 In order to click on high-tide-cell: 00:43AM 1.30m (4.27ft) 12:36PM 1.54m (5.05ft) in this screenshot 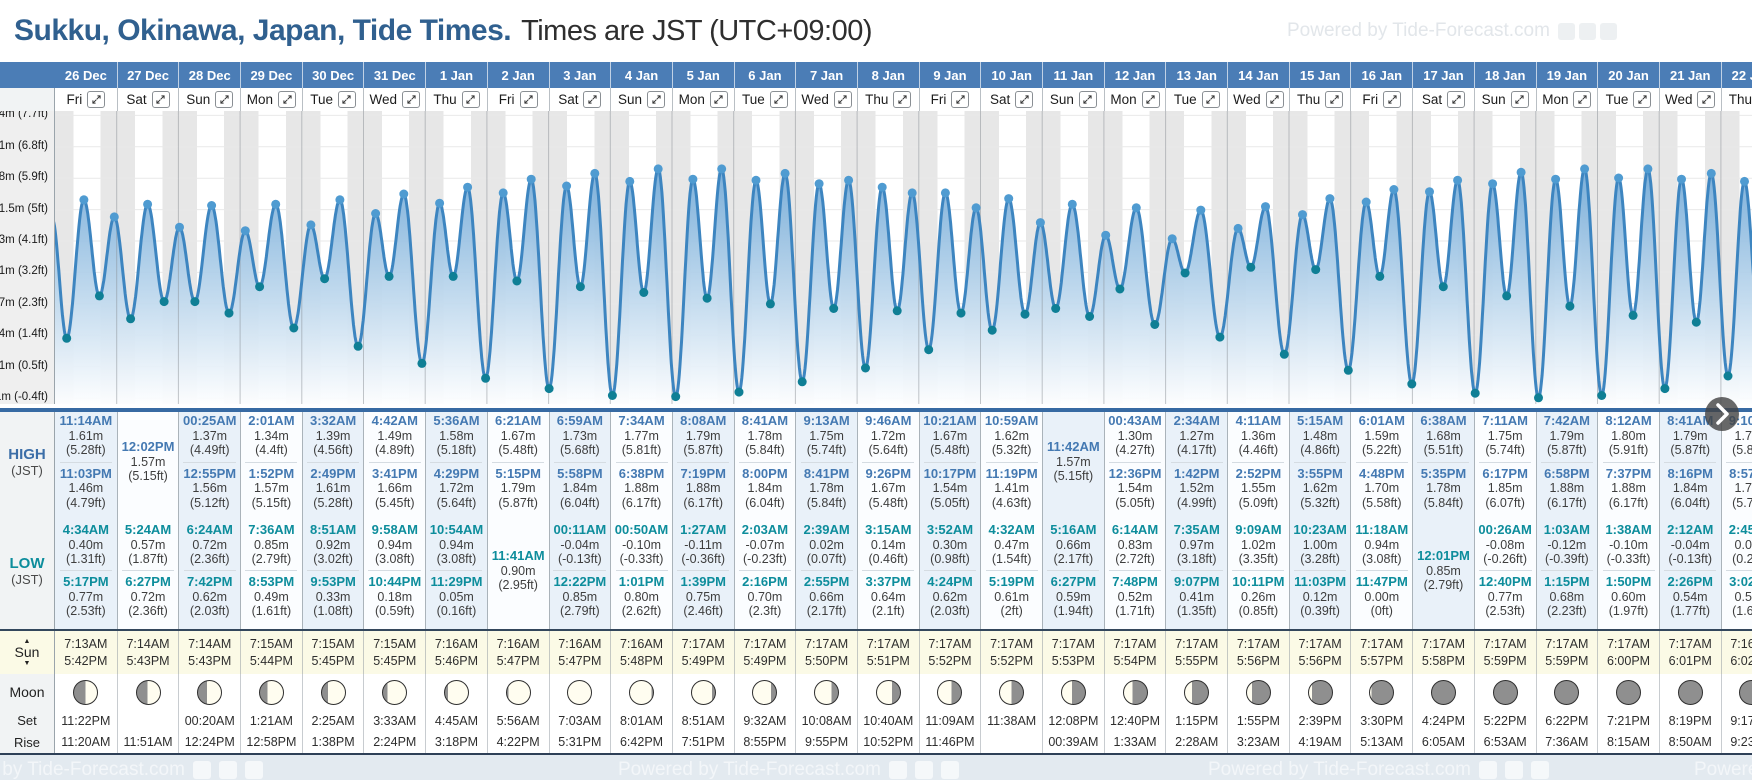, I will do `click(1134, 462)`.